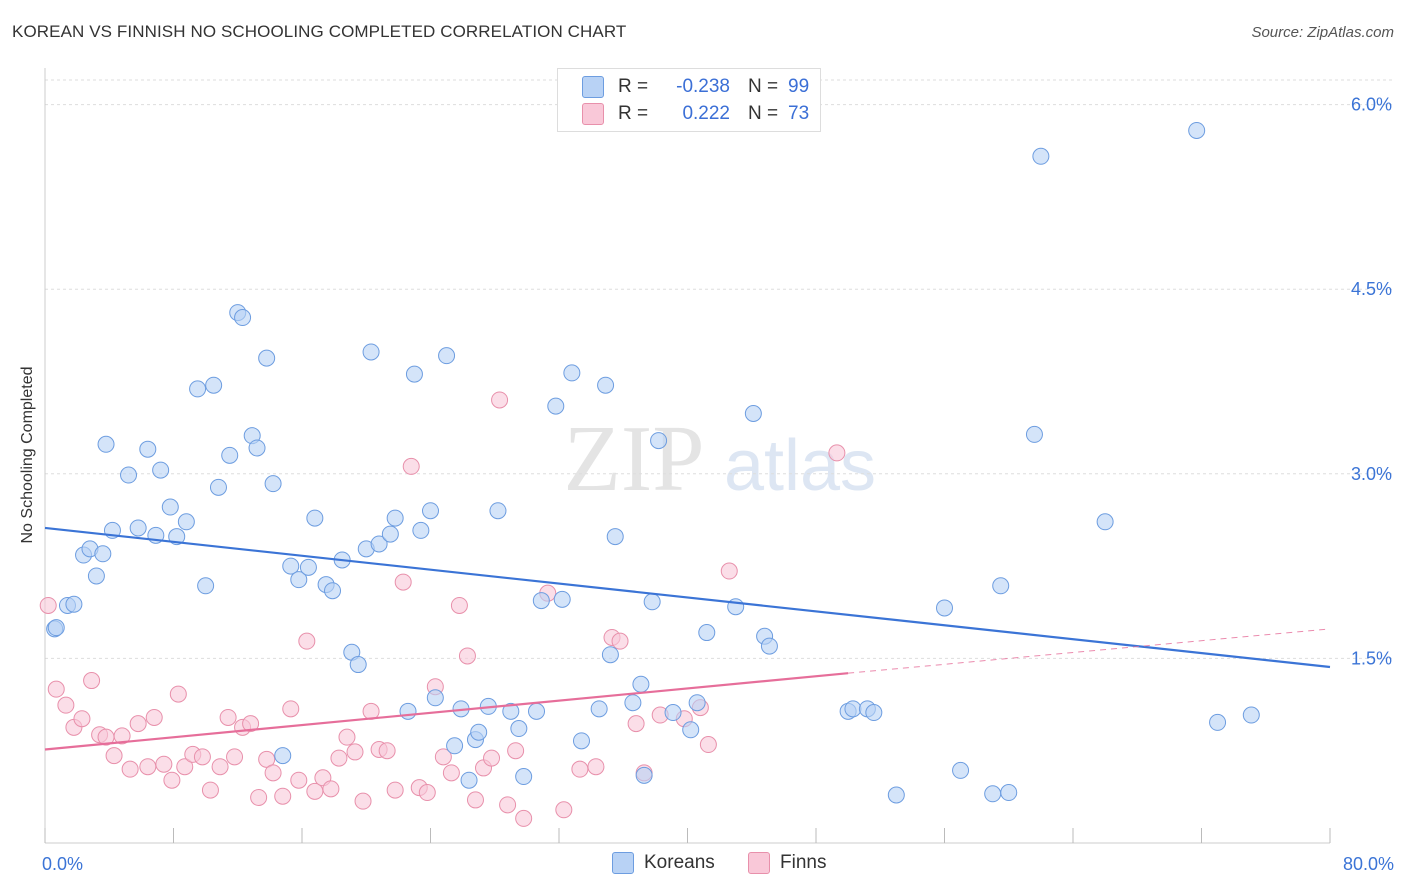  I want to click on series-legend: Koreans Finns, so click(703, 864).